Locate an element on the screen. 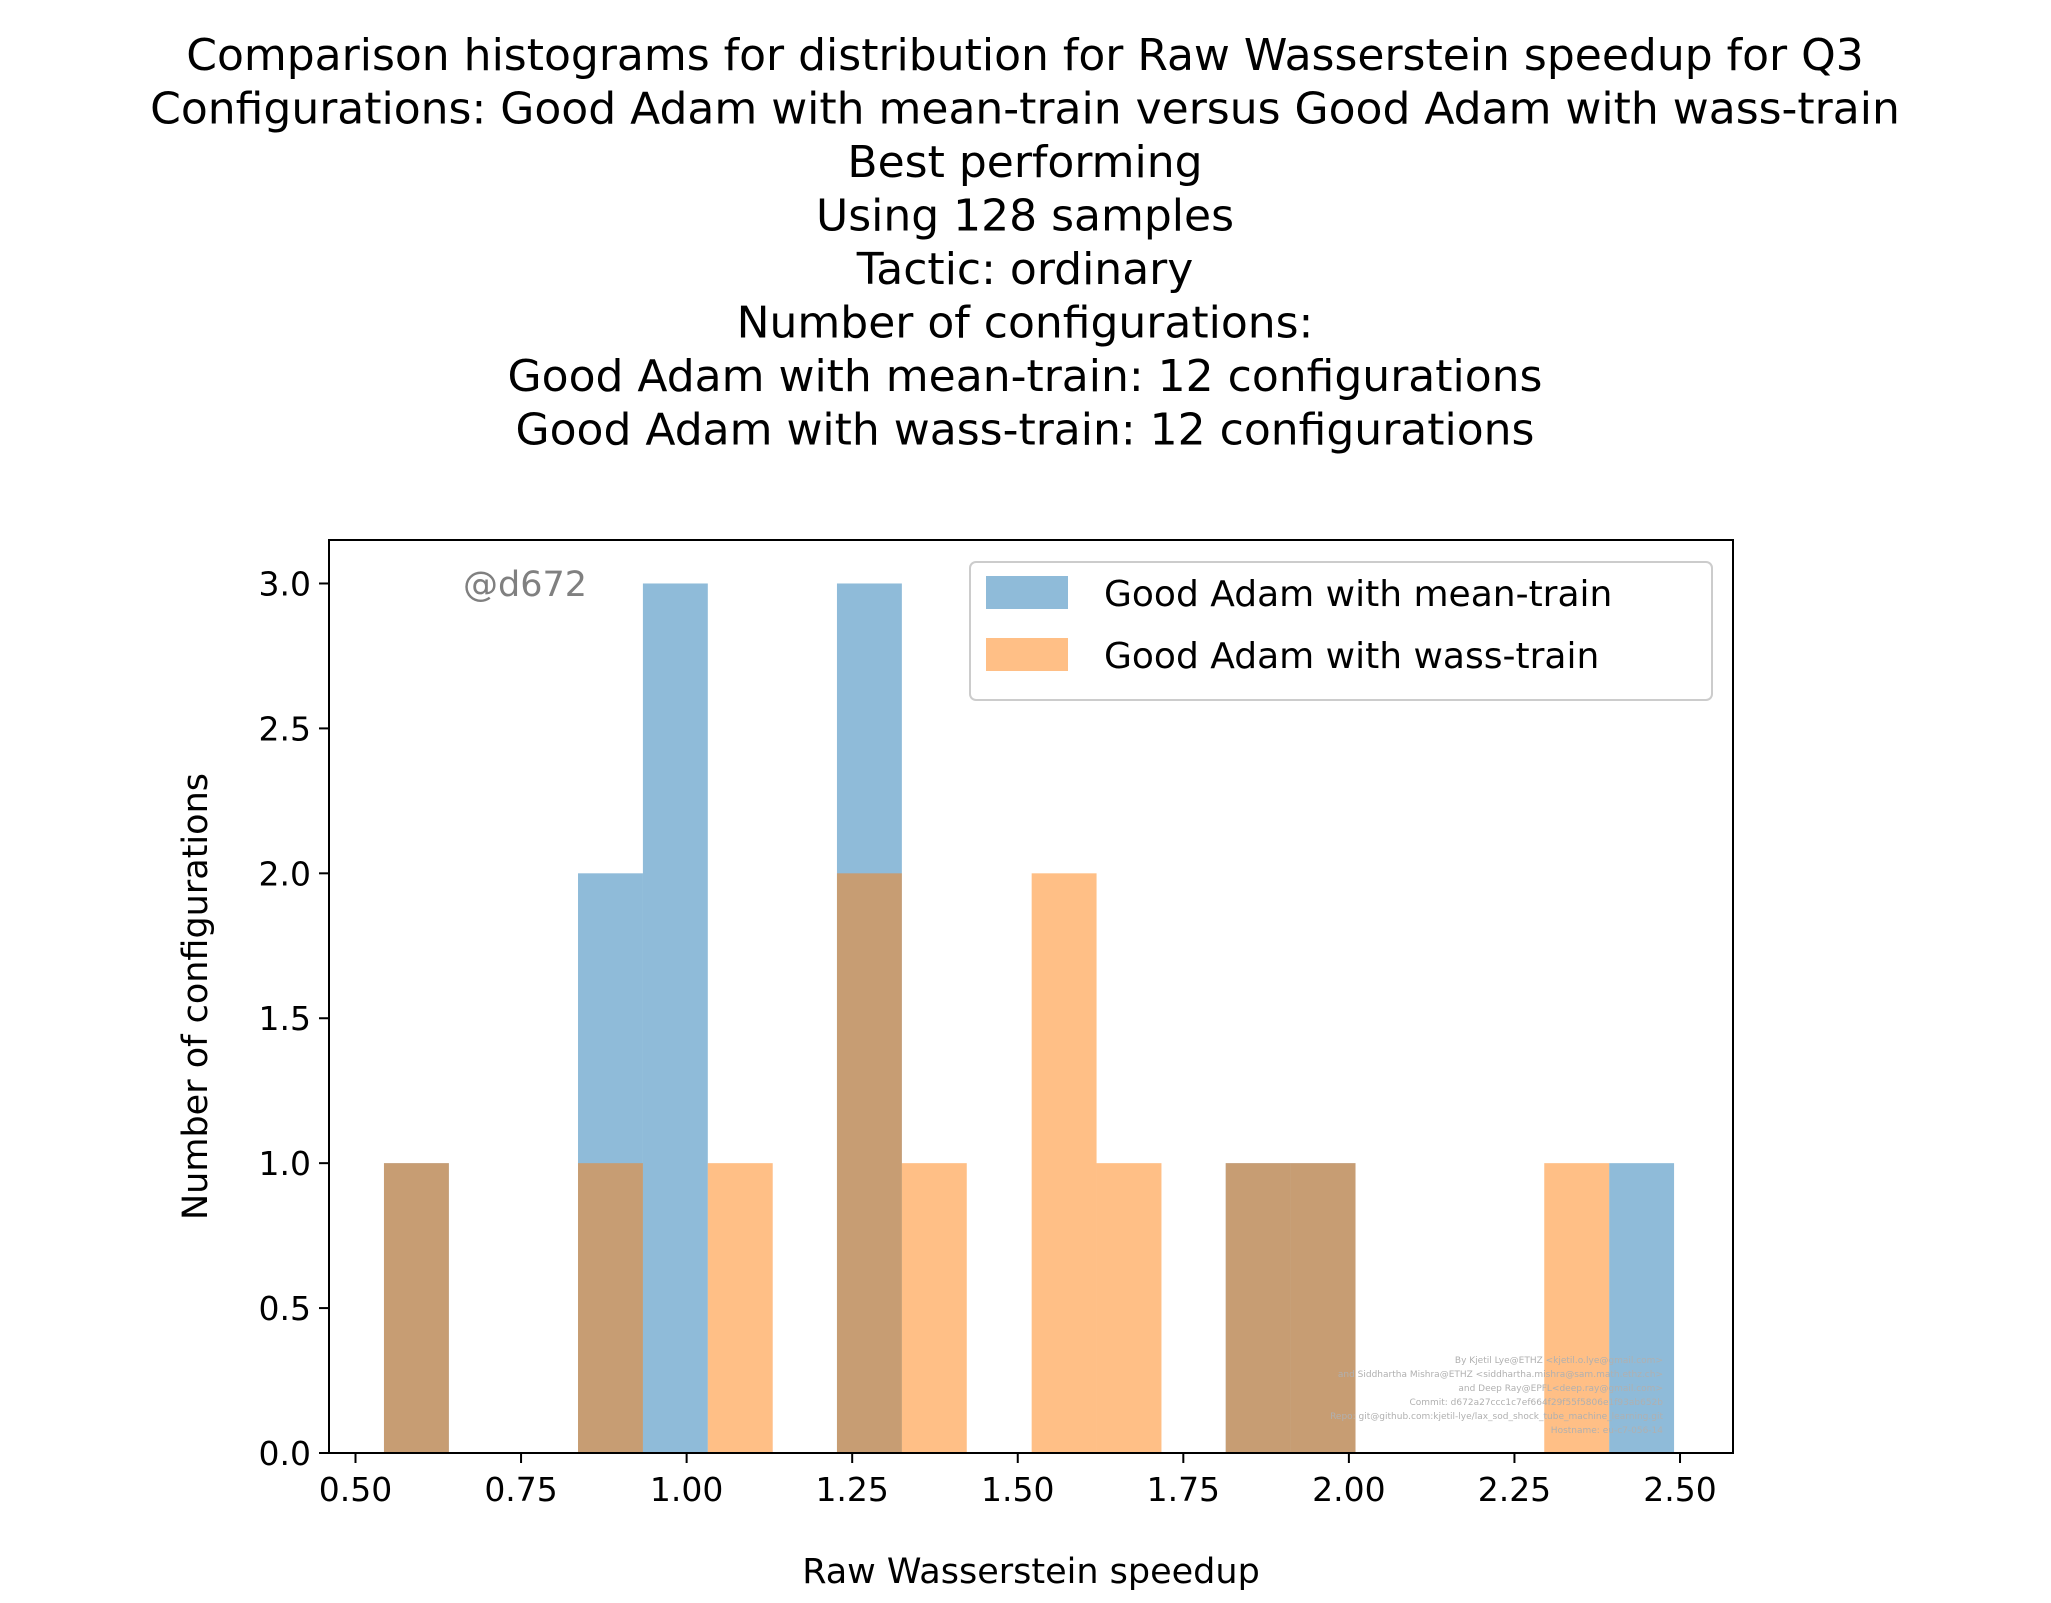 The image size is (2051, 1603). y-axis-ticks: 0.0 0.5 1.0 1.5 2.0 2.5 3.0 is located at coordinates (294, 1018).